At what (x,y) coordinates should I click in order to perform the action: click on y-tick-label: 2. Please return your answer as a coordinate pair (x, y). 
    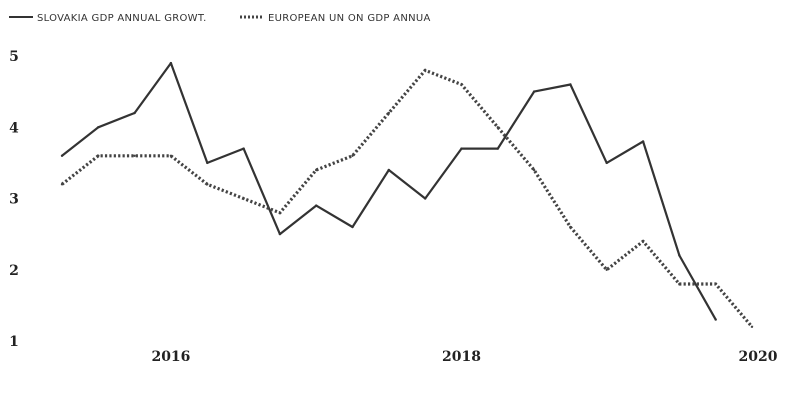
    Looking at the image, I should click on (14, 271).